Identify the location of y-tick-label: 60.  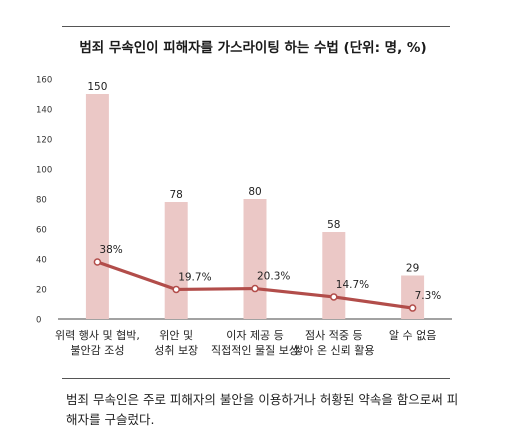
(41, 231).